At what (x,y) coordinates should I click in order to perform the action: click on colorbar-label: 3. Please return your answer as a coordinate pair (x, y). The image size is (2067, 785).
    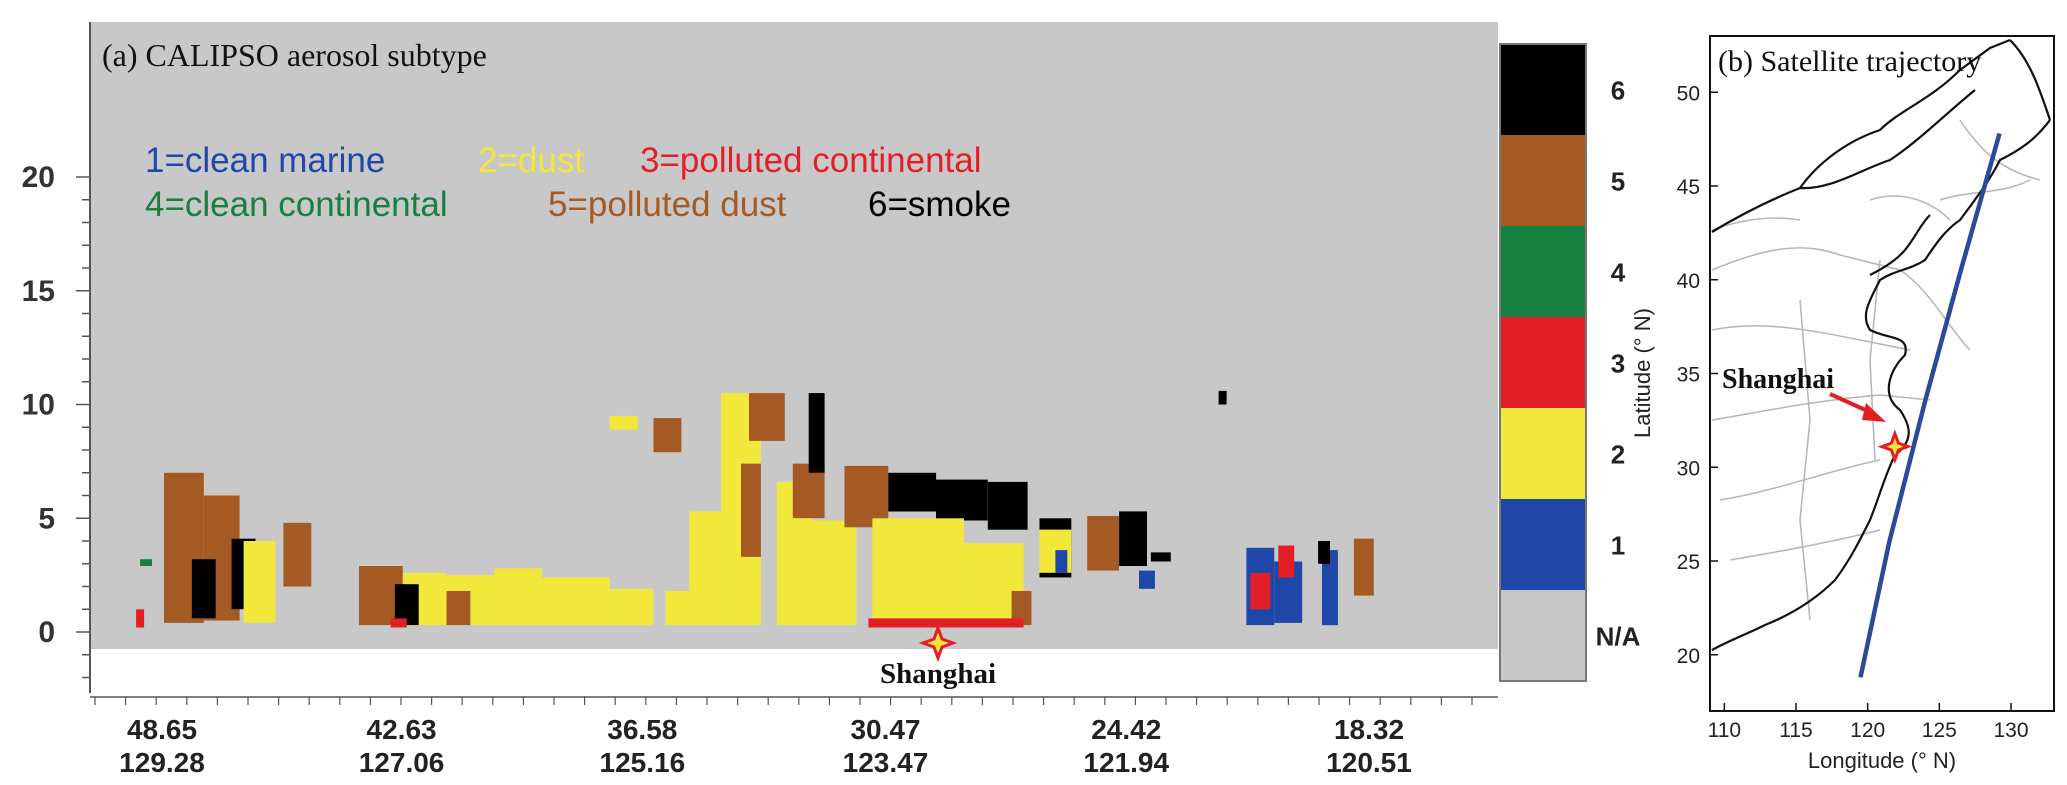
    Looking at the image, I should click on (1618, 364).